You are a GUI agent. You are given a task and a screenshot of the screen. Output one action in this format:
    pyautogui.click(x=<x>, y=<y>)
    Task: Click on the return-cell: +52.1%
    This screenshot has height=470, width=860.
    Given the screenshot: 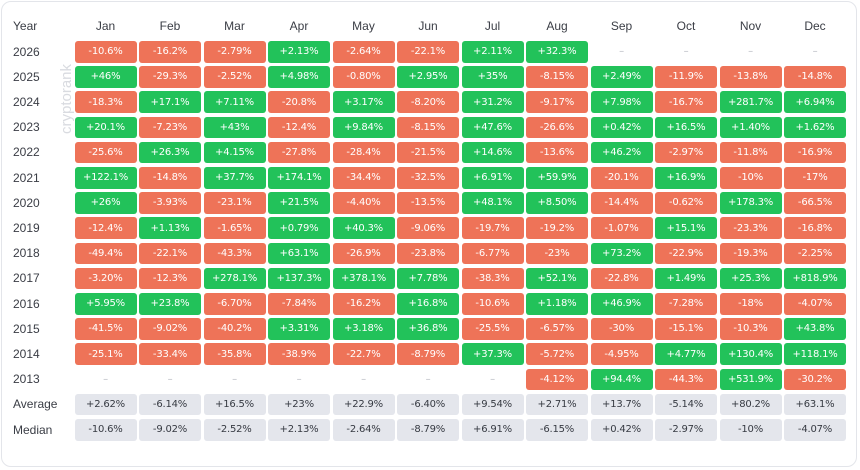 What is the action you would take?
    pyautogui.click(x=557, y=278)
    